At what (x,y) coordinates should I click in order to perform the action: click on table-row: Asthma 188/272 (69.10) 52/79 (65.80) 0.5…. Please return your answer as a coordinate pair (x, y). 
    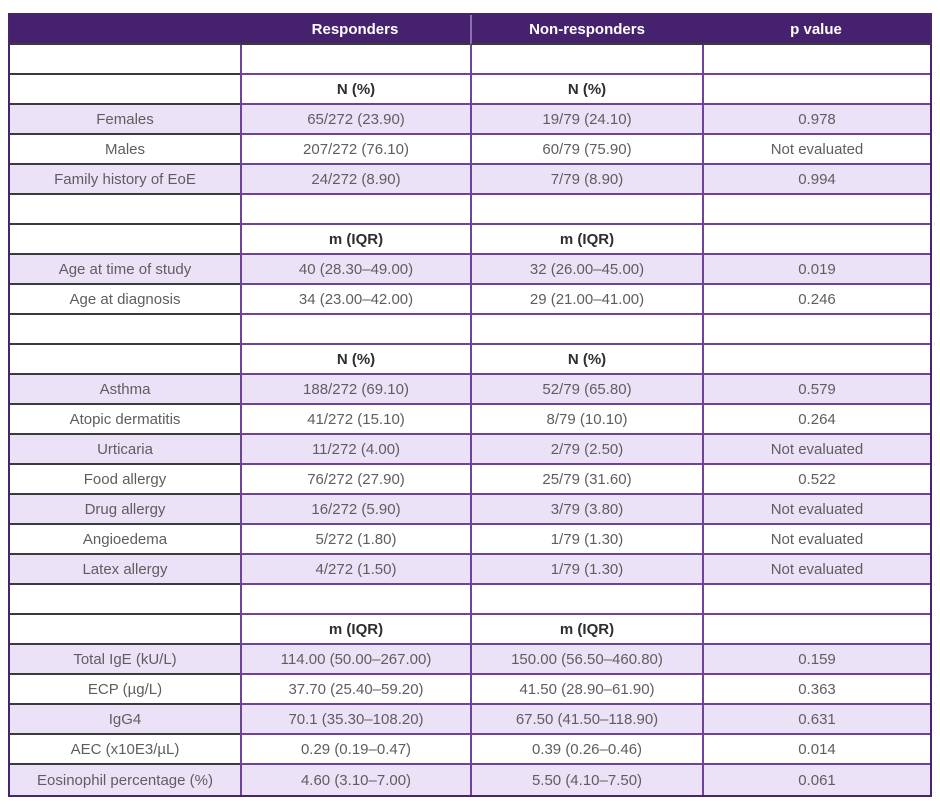
    Looking at the image, I should click on (470, 390).